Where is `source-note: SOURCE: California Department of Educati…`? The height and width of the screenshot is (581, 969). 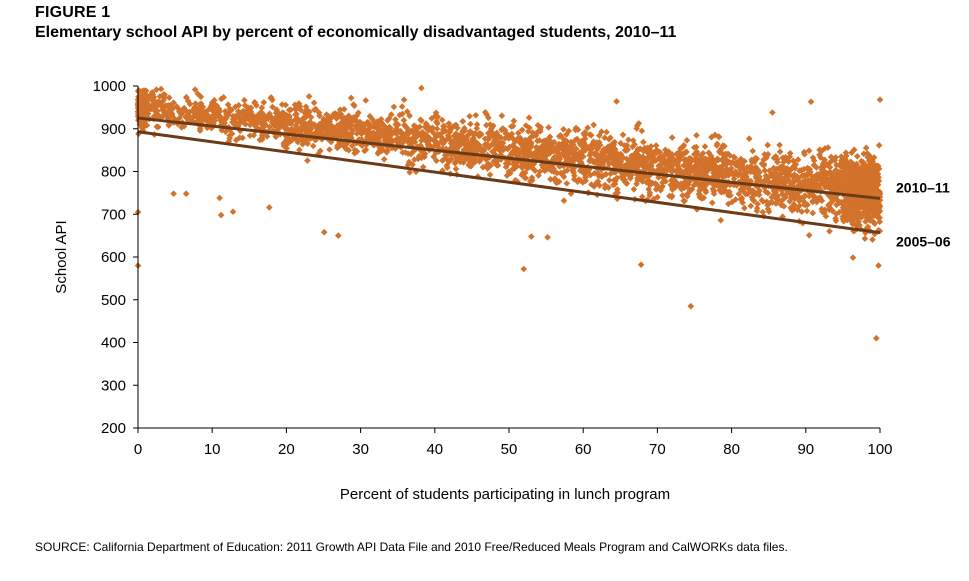 source-note: SOURCE: California Department of Educati… is located at coordinates (411, 547).